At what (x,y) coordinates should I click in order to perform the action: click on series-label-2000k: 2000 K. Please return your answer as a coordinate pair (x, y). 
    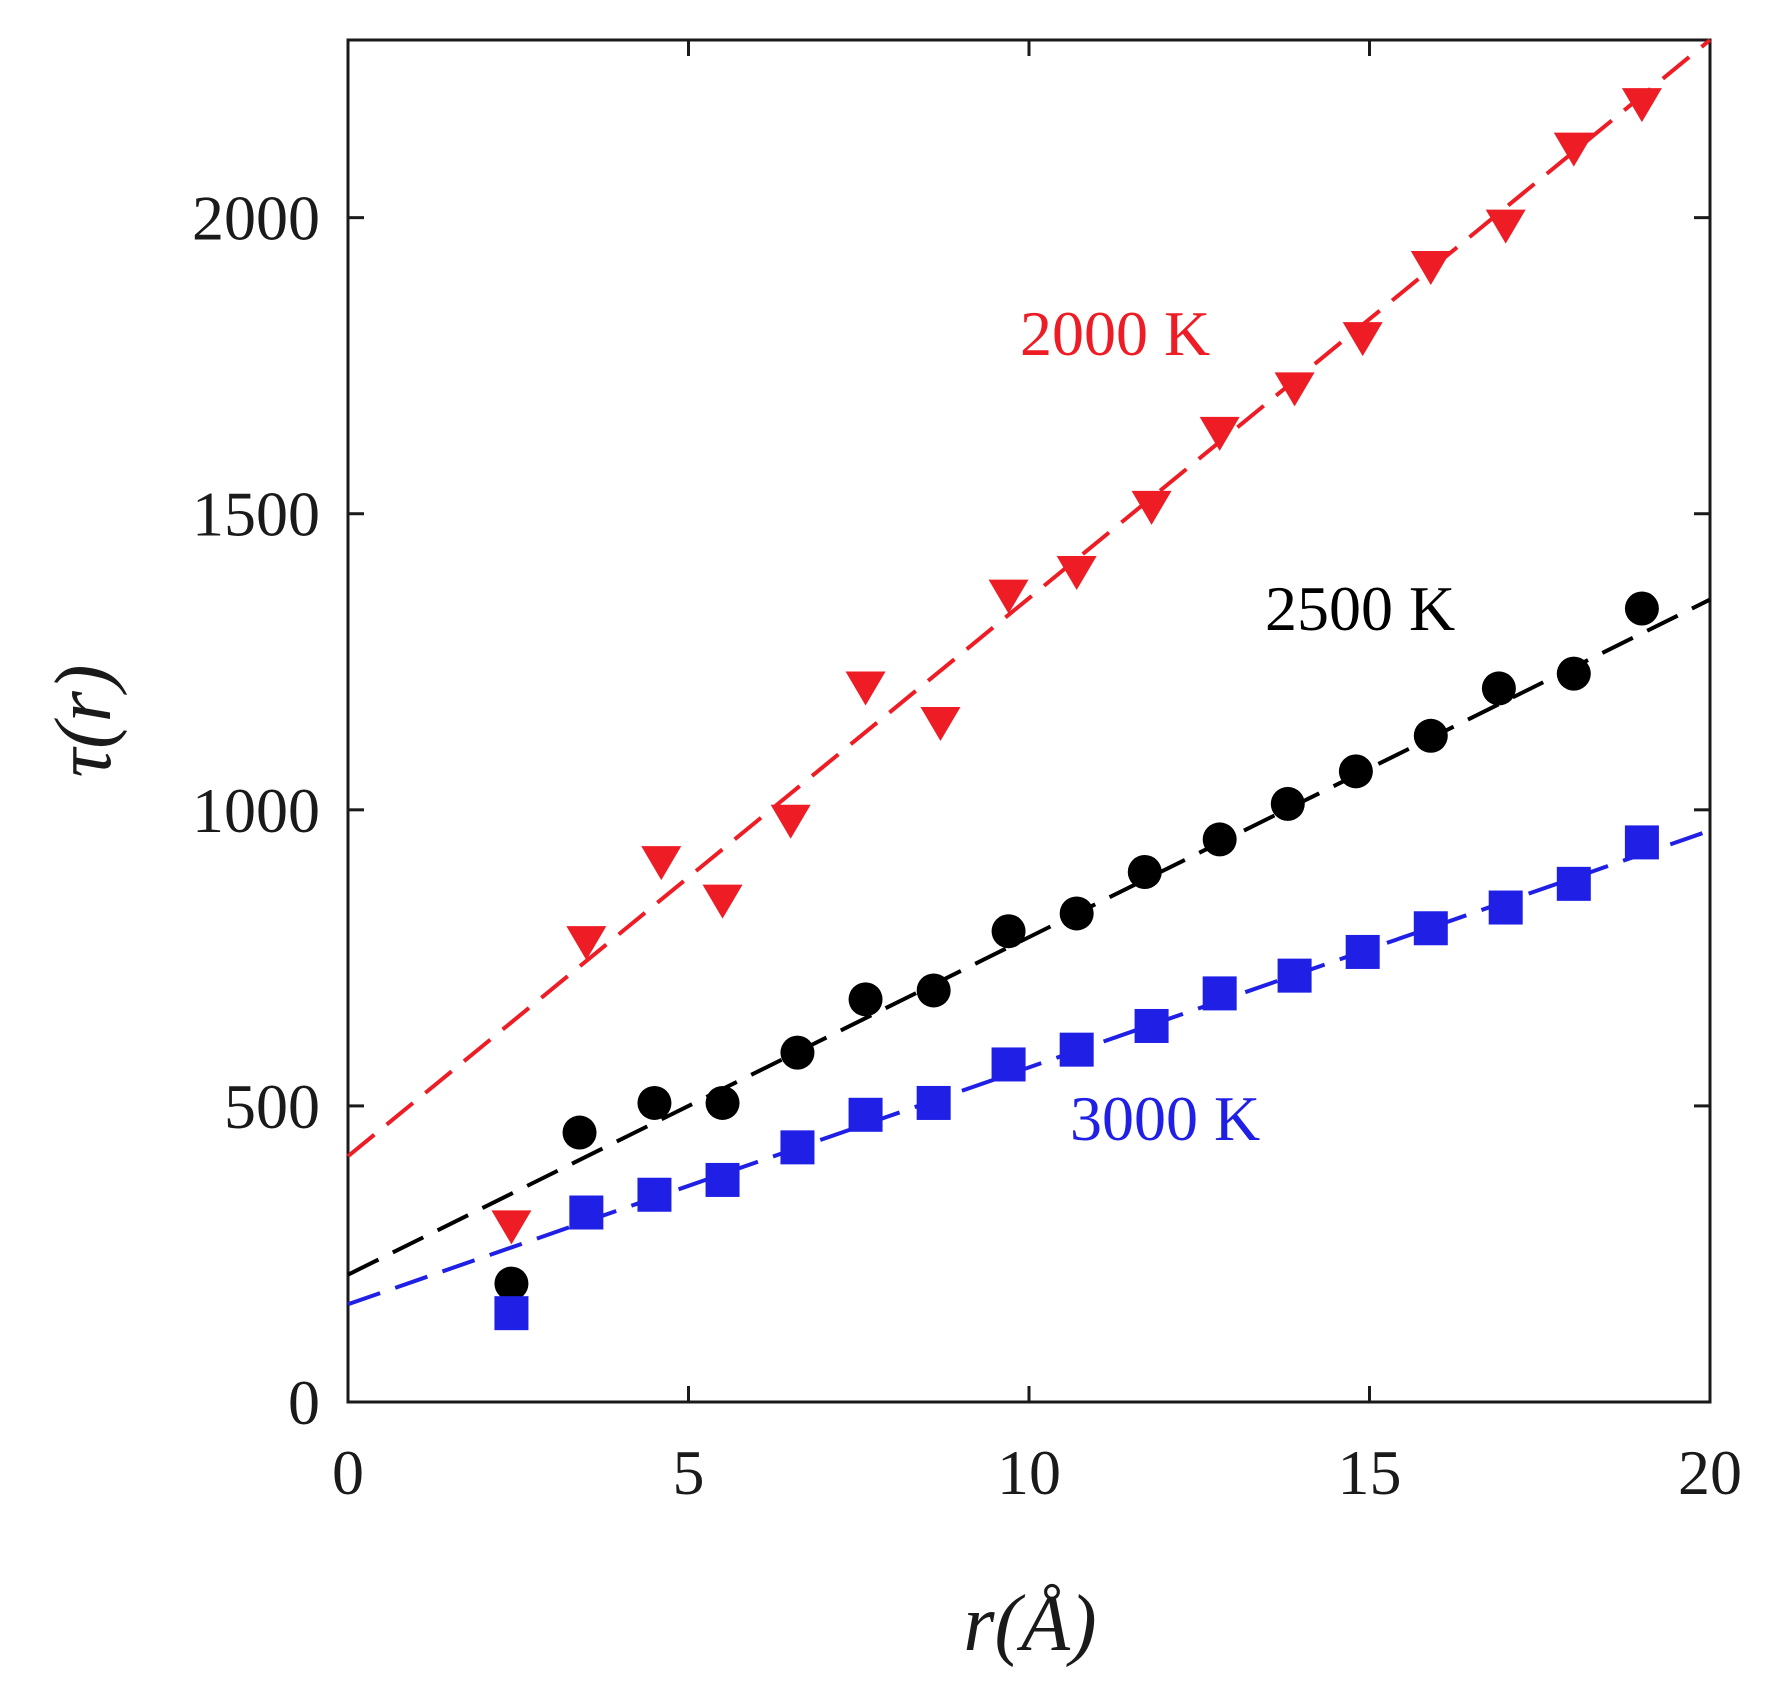
    Looking at the image, I should click on (1115, 333).